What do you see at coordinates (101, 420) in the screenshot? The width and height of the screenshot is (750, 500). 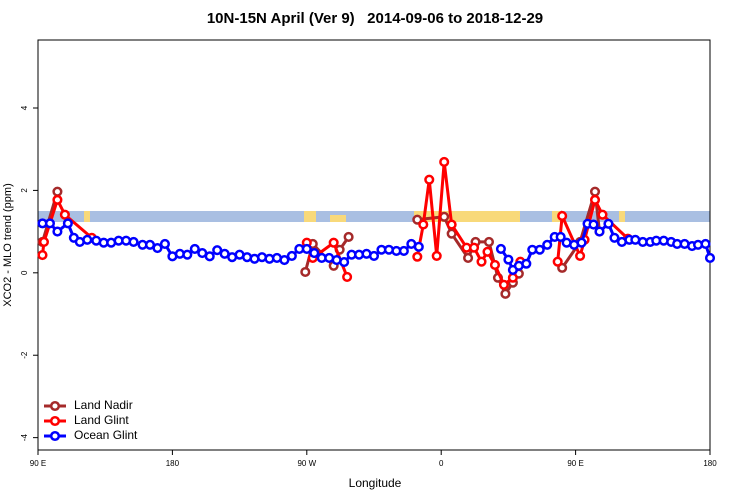 I see `legend-label: Land Glint` at bounding box center [101, 420].